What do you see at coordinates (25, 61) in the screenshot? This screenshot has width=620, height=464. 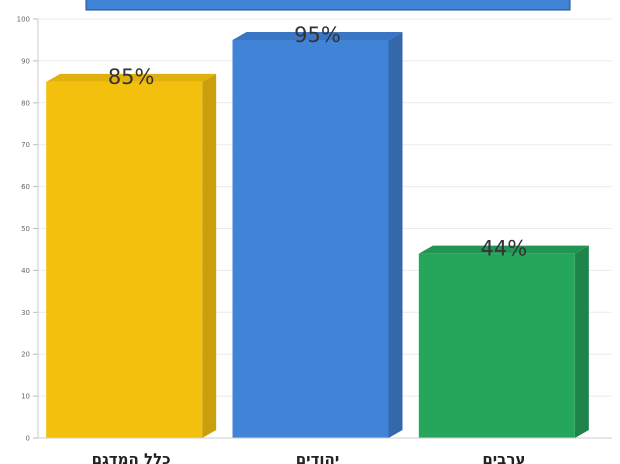 I see `y-tick-label: 90` at bounding box center [25, 61].